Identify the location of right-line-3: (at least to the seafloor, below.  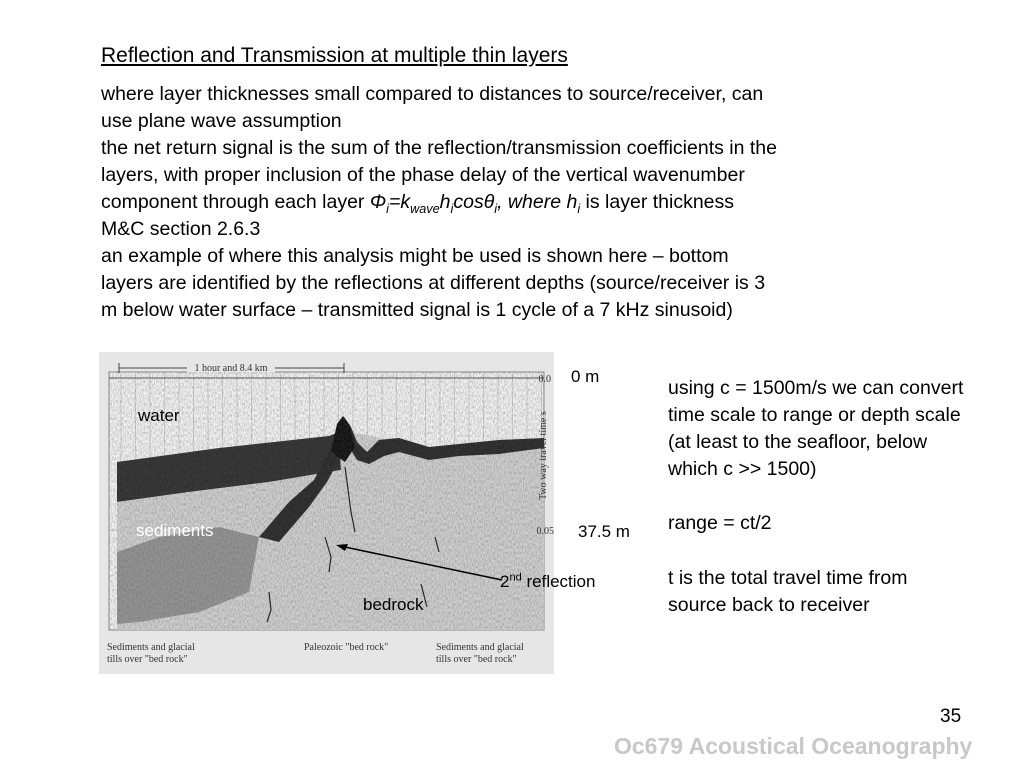
(798, 442).